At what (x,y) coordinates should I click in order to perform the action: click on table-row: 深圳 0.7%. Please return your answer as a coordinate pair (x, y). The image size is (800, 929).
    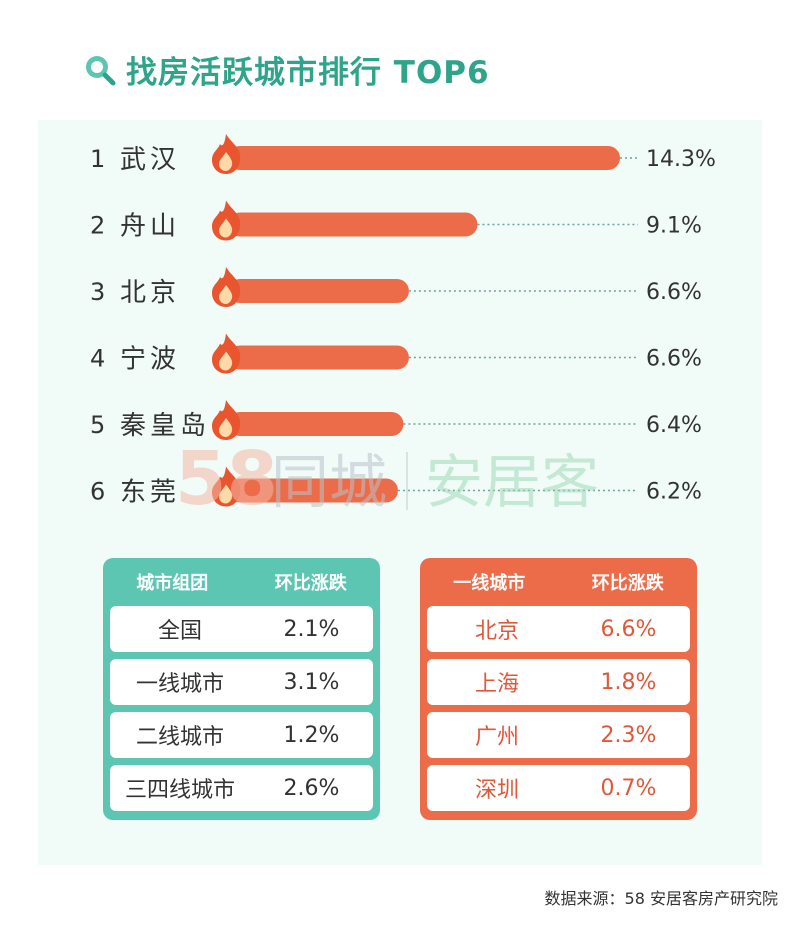
    Looking at the image, I should click on (558, 788).